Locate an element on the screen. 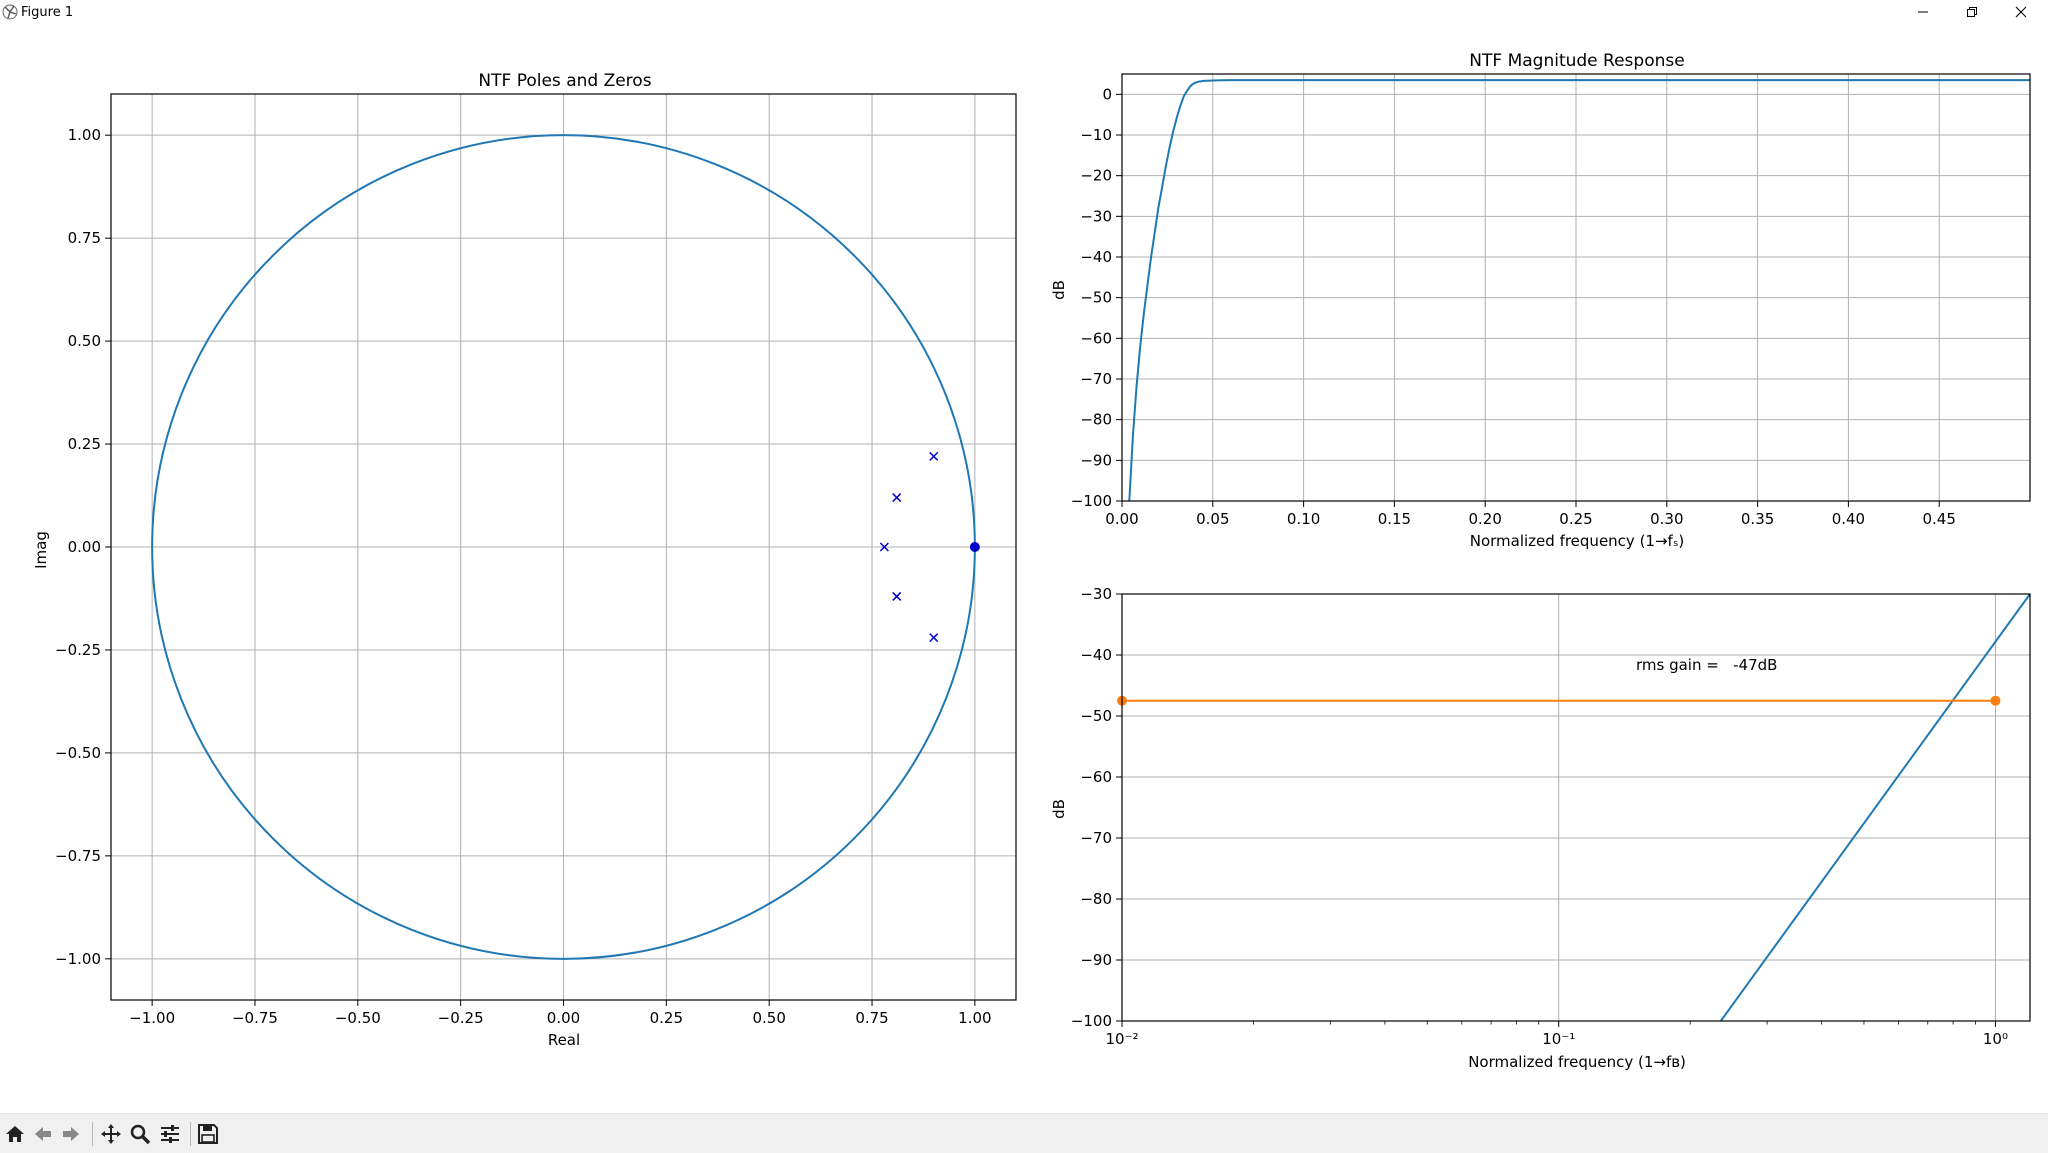  save-icon is located at coordinates (208, 1134).